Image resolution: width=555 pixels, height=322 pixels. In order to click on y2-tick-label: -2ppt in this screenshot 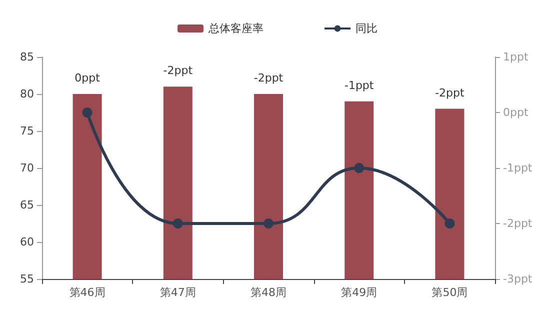, I will do `click(518, 223)`.